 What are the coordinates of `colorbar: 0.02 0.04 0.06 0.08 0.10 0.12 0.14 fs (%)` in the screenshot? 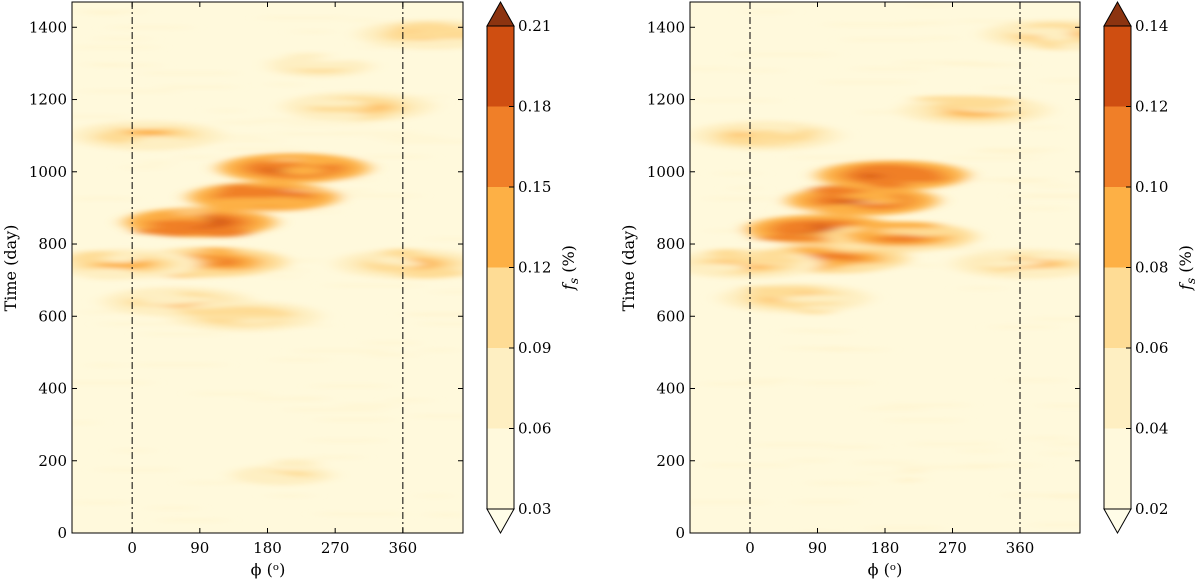 It's located at (1150, 267).